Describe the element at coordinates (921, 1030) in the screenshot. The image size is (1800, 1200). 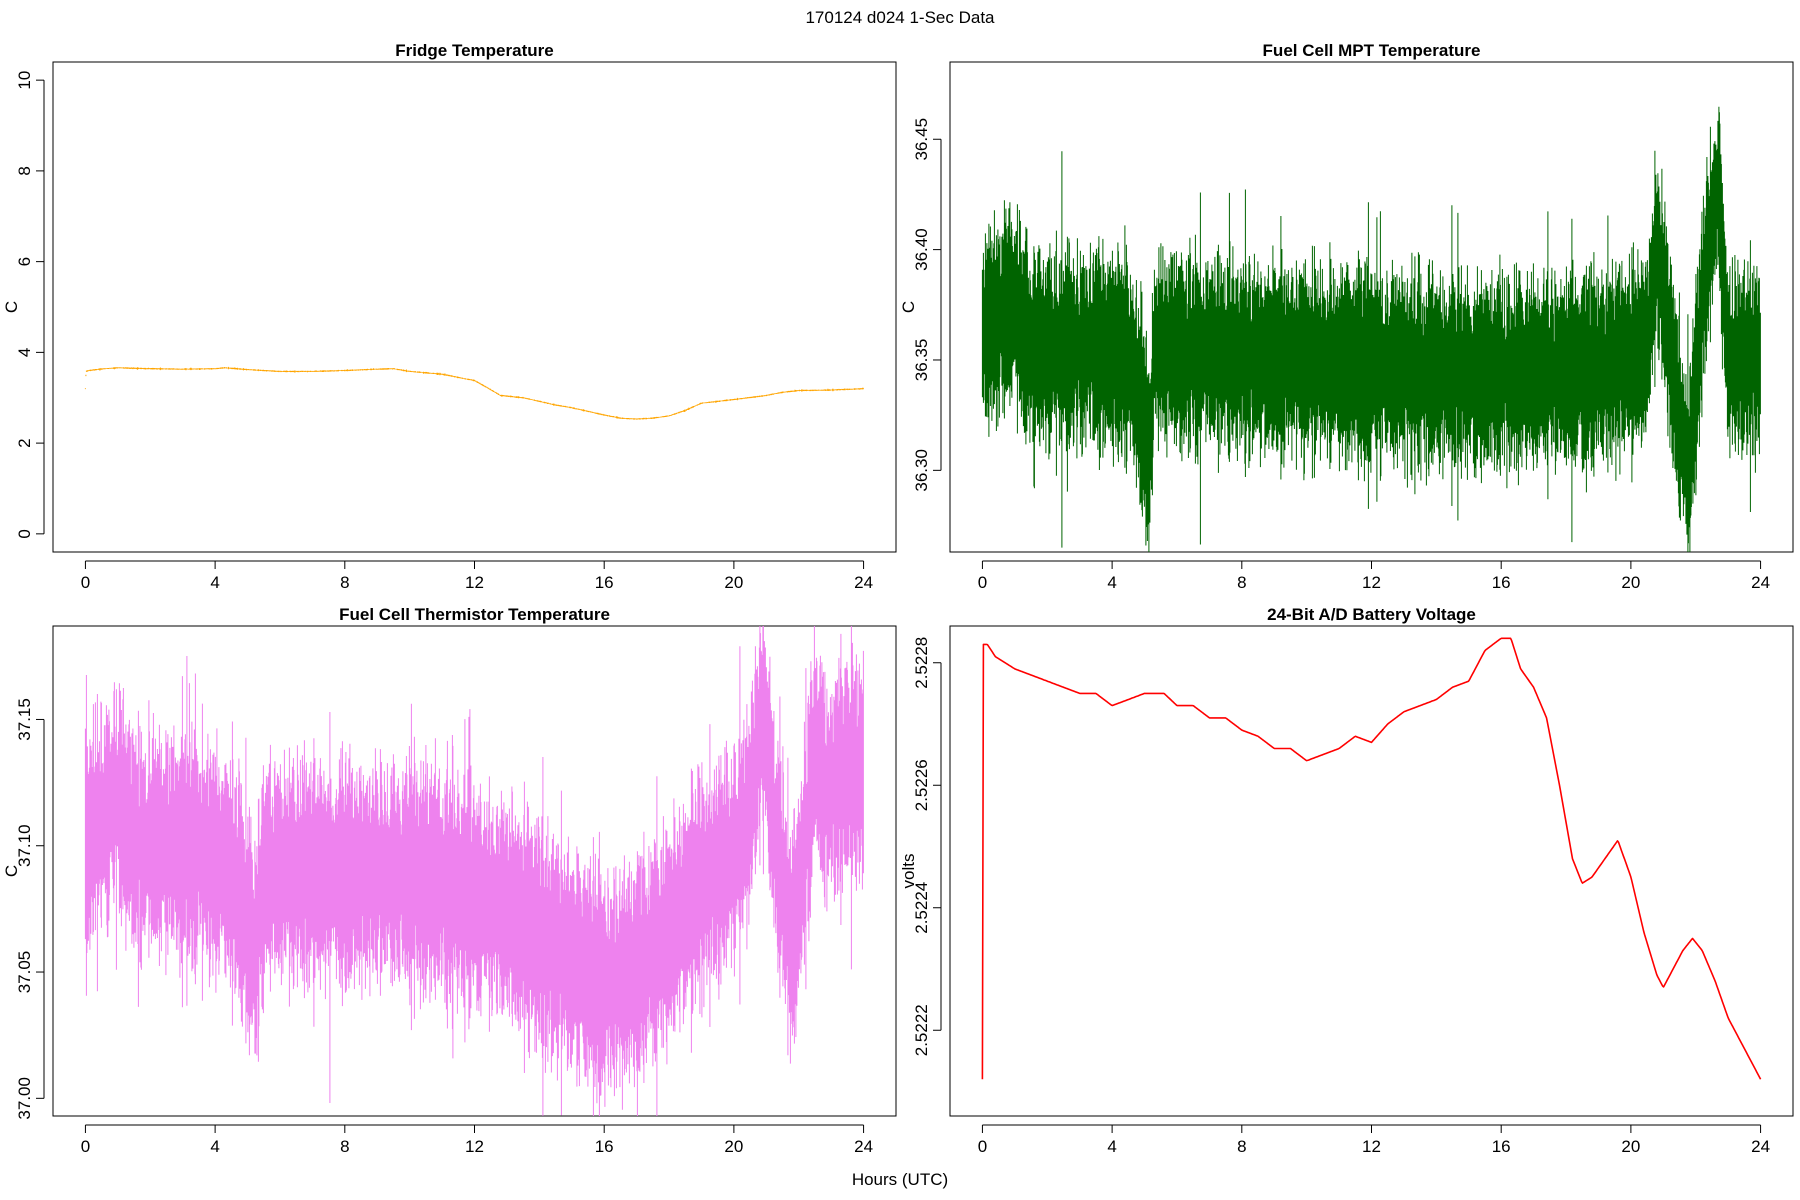
I see `y-tick-label: 2.5222` at that location.